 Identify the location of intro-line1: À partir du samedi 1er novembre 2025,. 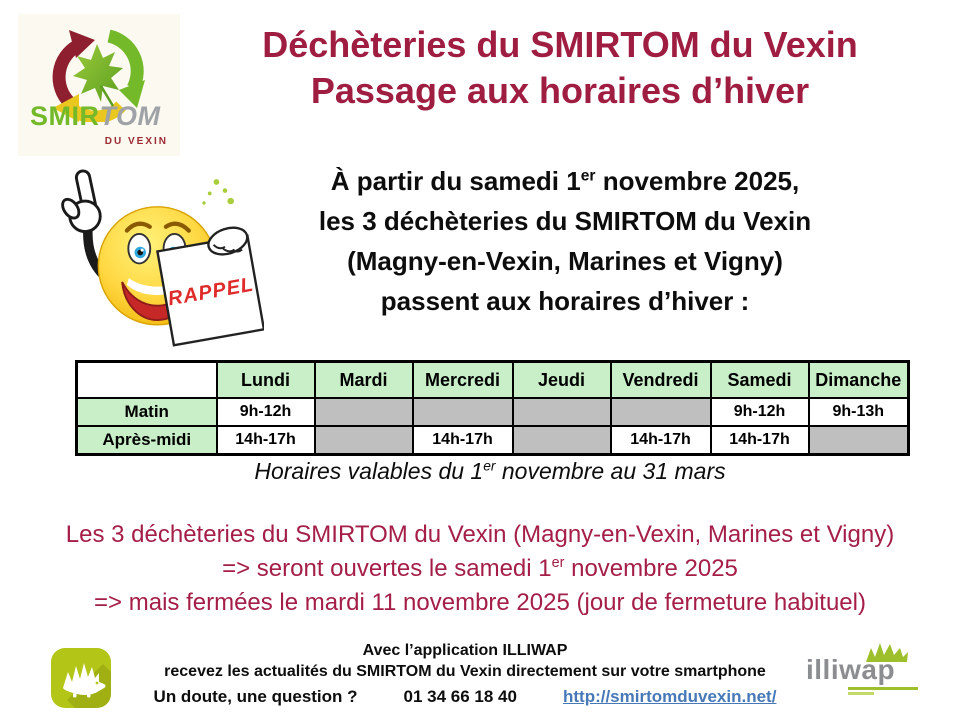
(565, 181).